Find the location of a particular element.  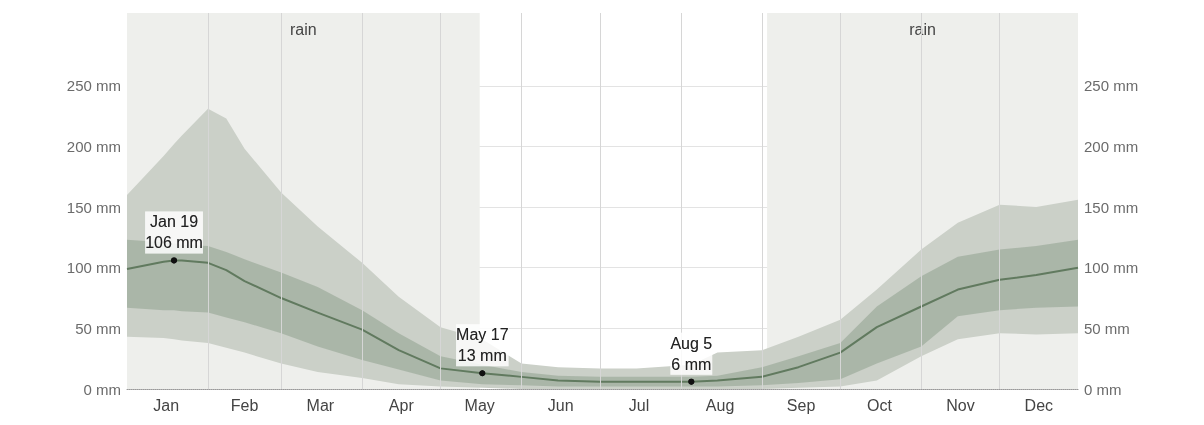

x-tick-label: Mar is located at coordinates (320, 405).